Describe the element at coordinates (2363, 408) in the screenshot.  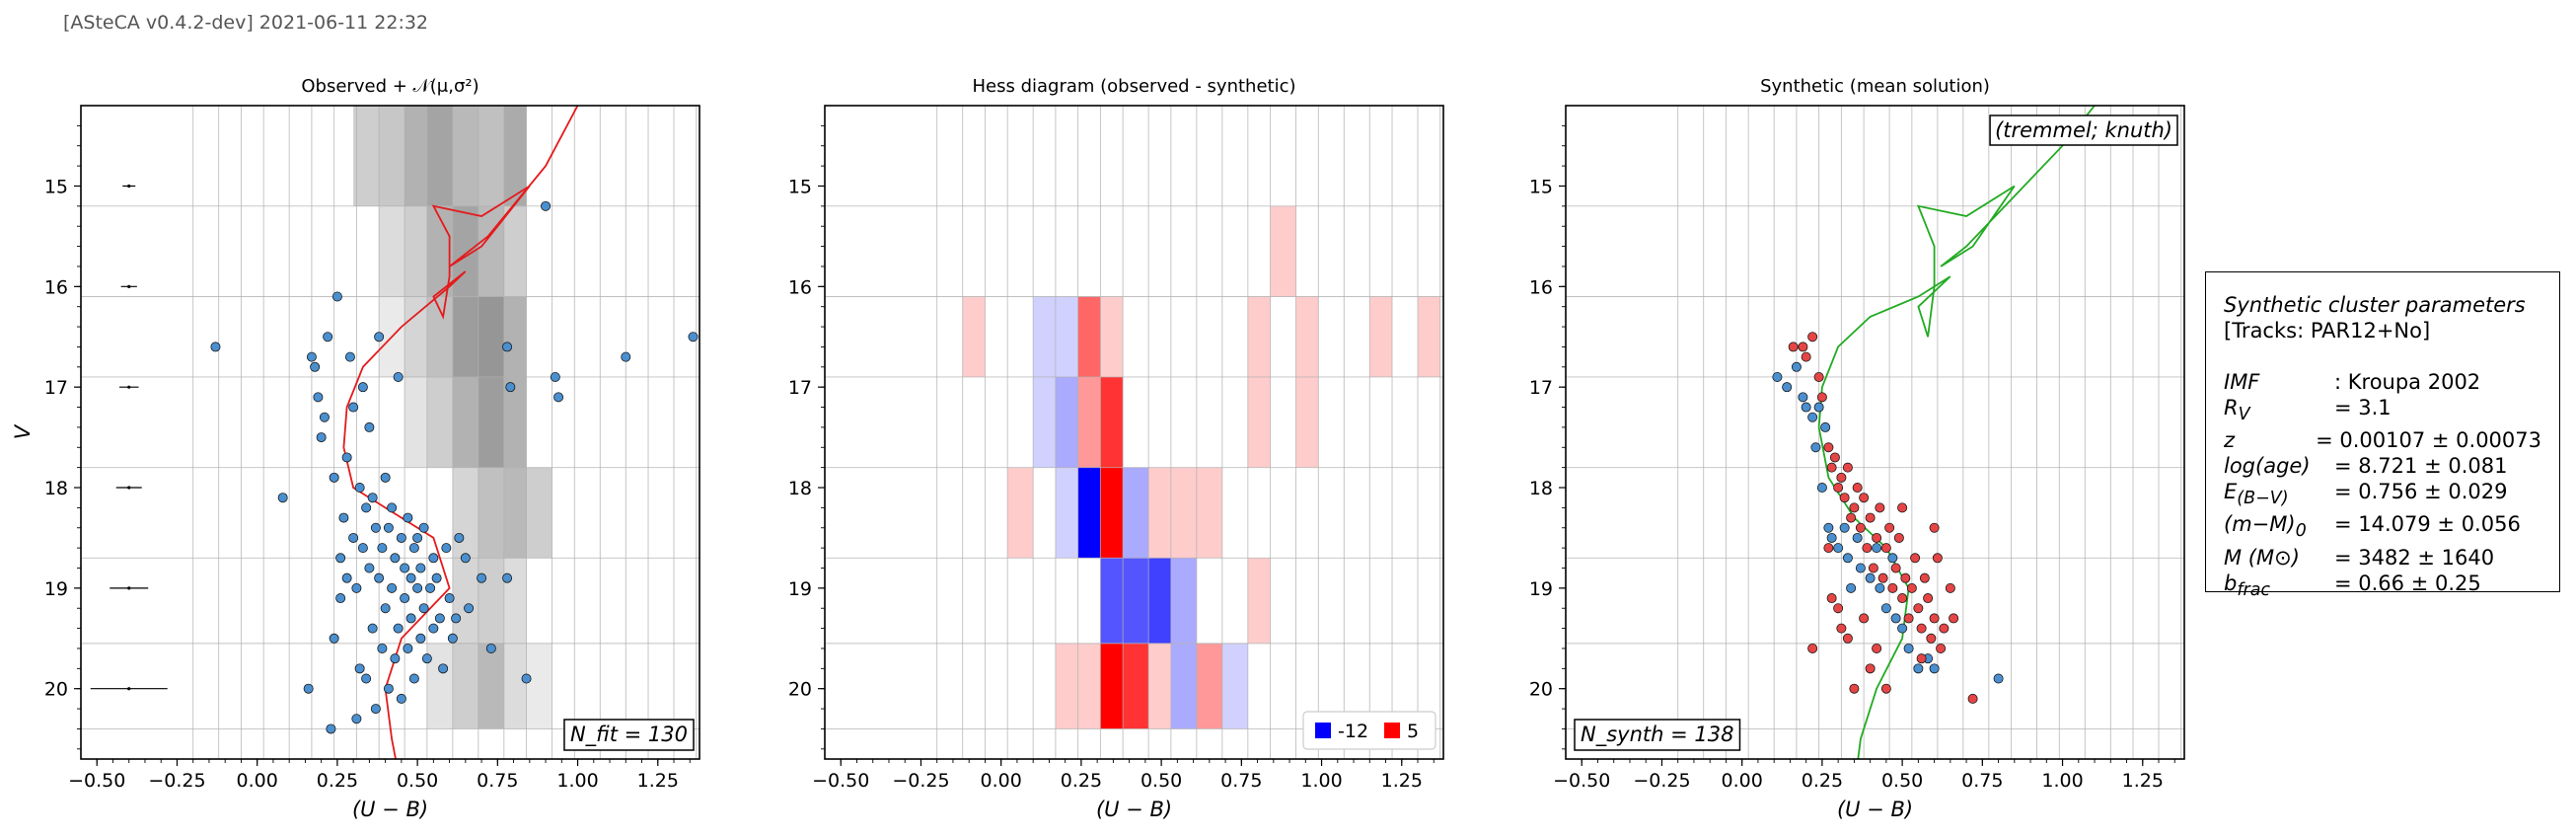
I see `params-value: = 3.1` at that location.